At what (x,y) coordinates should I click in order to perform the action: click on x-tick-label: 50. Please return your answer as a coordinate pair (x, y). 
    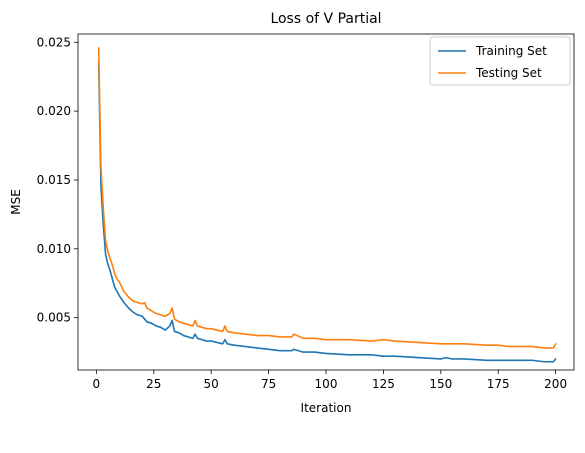
    Looking at the image, I should click on (211, 384).